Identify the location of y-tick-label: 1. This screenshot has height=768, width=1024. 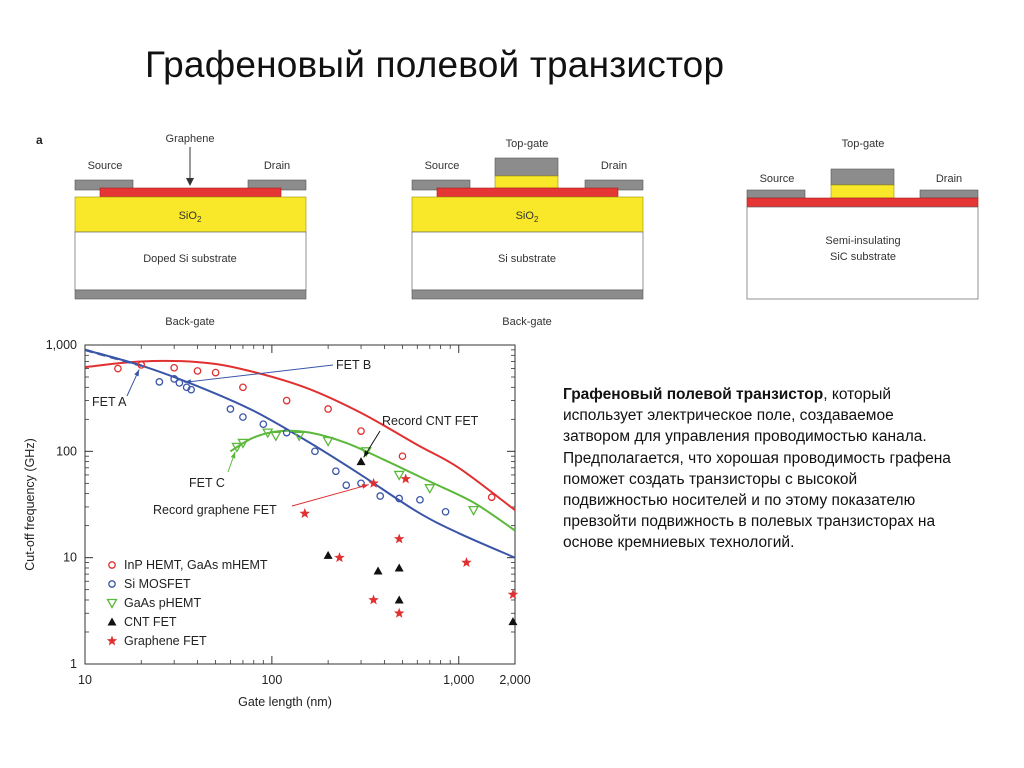
(73, 664).